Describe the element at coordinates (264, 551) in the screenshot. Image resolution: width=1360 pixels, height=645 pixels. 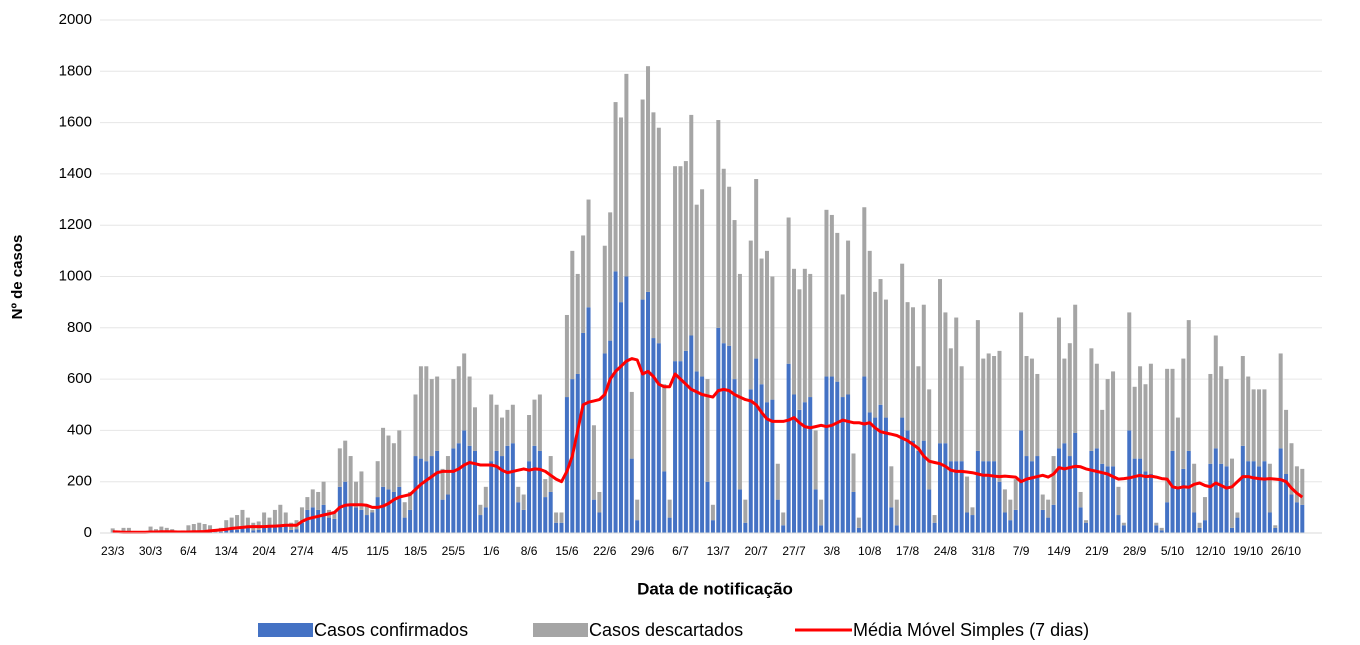
I see `x-tick-label: 20/4` at that location.